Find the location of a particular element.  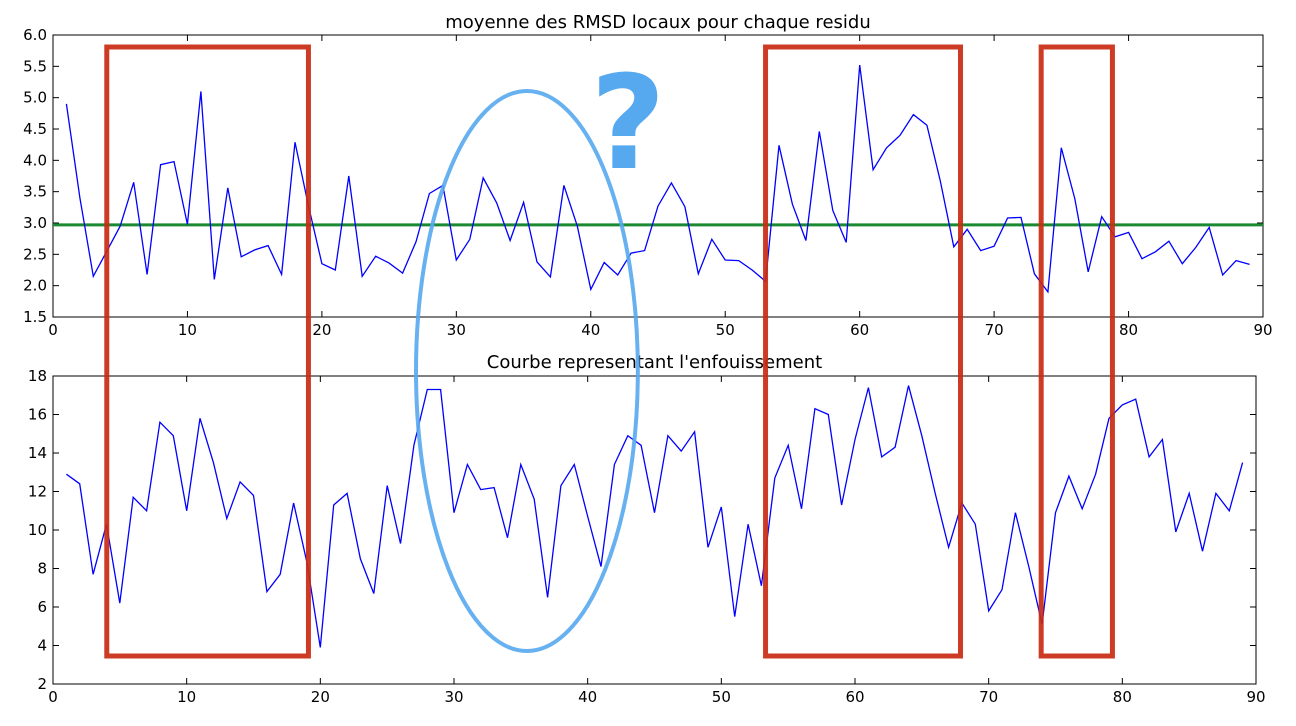

burial-x-tick-label: 80 is located at coordinates (1122, 697).